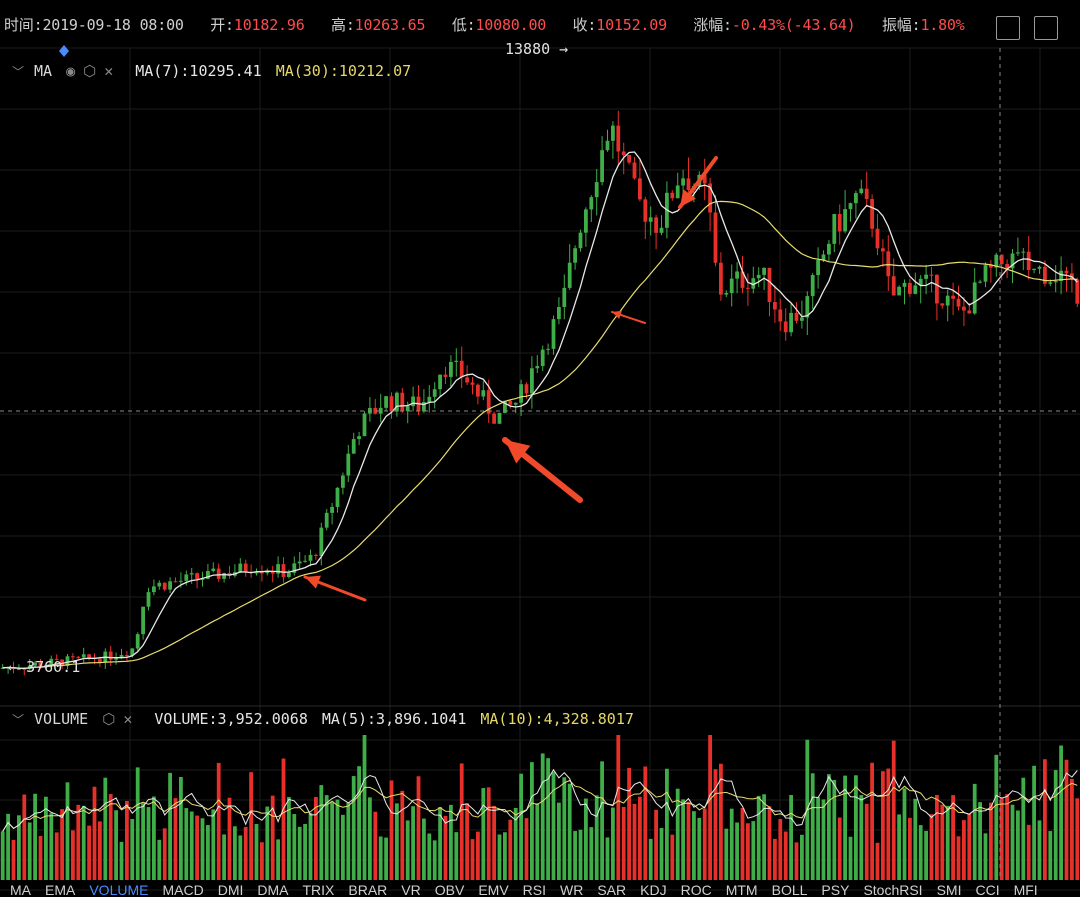 This screenshot has height=897, width=1080. Describe the element at coordinates (987, 889) in the screenshot. I see `tab-cci: CCI` at that location.